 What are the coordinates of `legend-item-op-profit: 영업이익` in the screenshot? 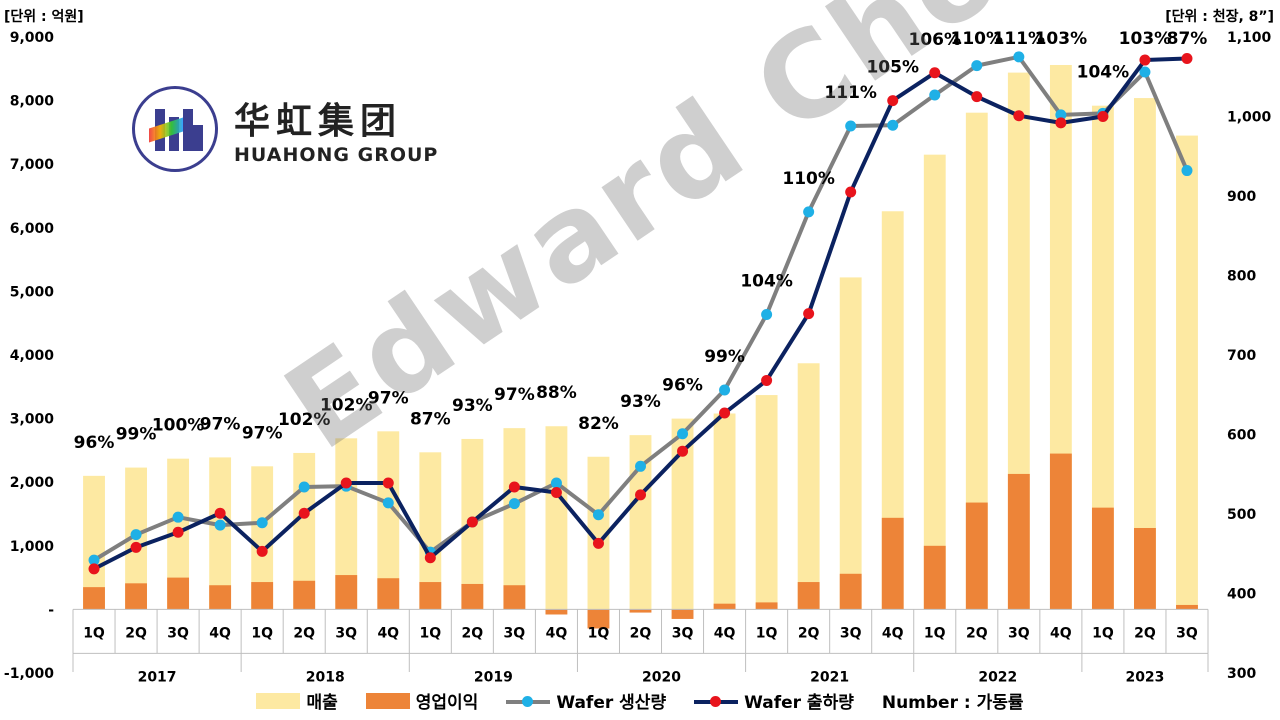 It's located at (421, 700).